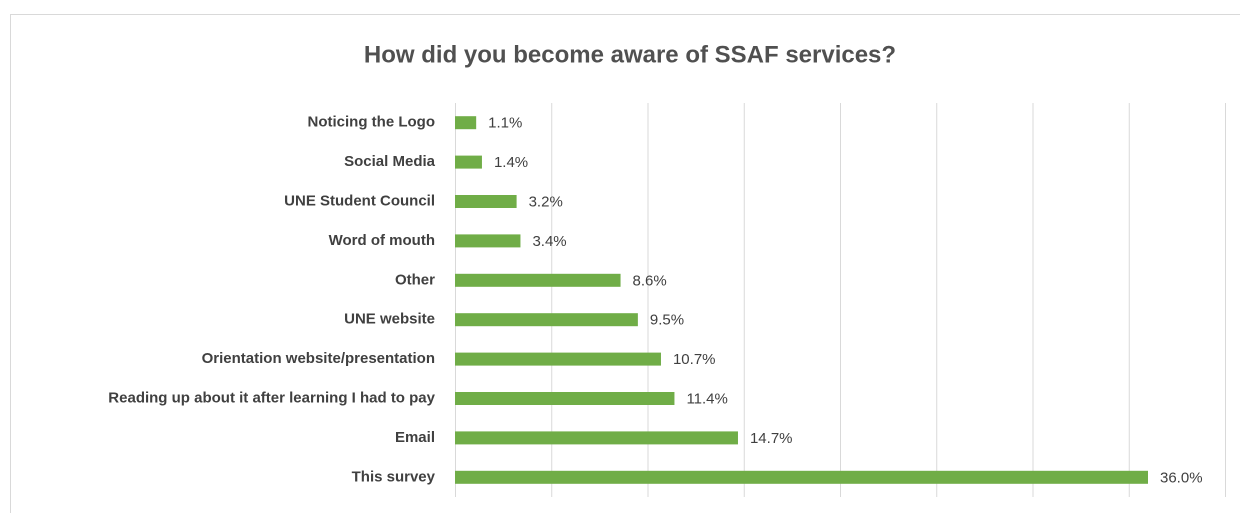 The image size is (1240, 513). Describe the element at coordinates (415, 437) in the screenshot. I see `y-tick-label: Email` at that location.